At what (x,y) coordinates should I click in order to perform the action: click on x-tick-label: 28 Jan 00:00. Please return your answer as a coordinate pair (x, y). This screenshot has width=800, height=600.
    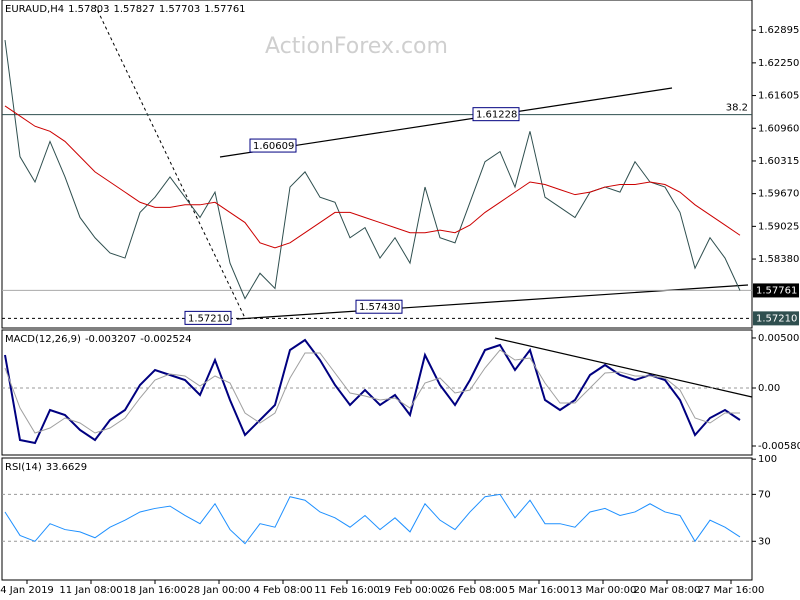
    Looking at the image, I should click on (218, 590).